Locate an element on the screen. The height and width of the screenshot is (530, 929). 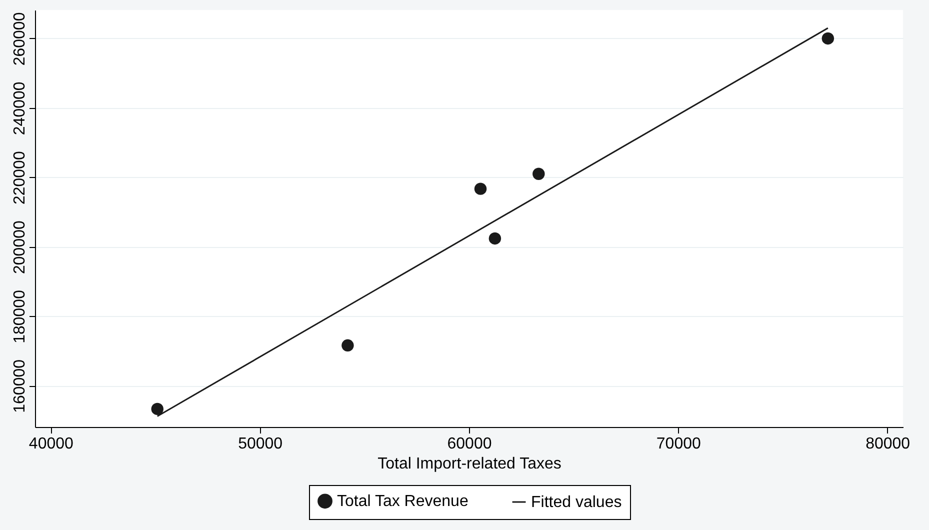
legend-label: Total Tax Revenue is located at coordinates (402, 501).